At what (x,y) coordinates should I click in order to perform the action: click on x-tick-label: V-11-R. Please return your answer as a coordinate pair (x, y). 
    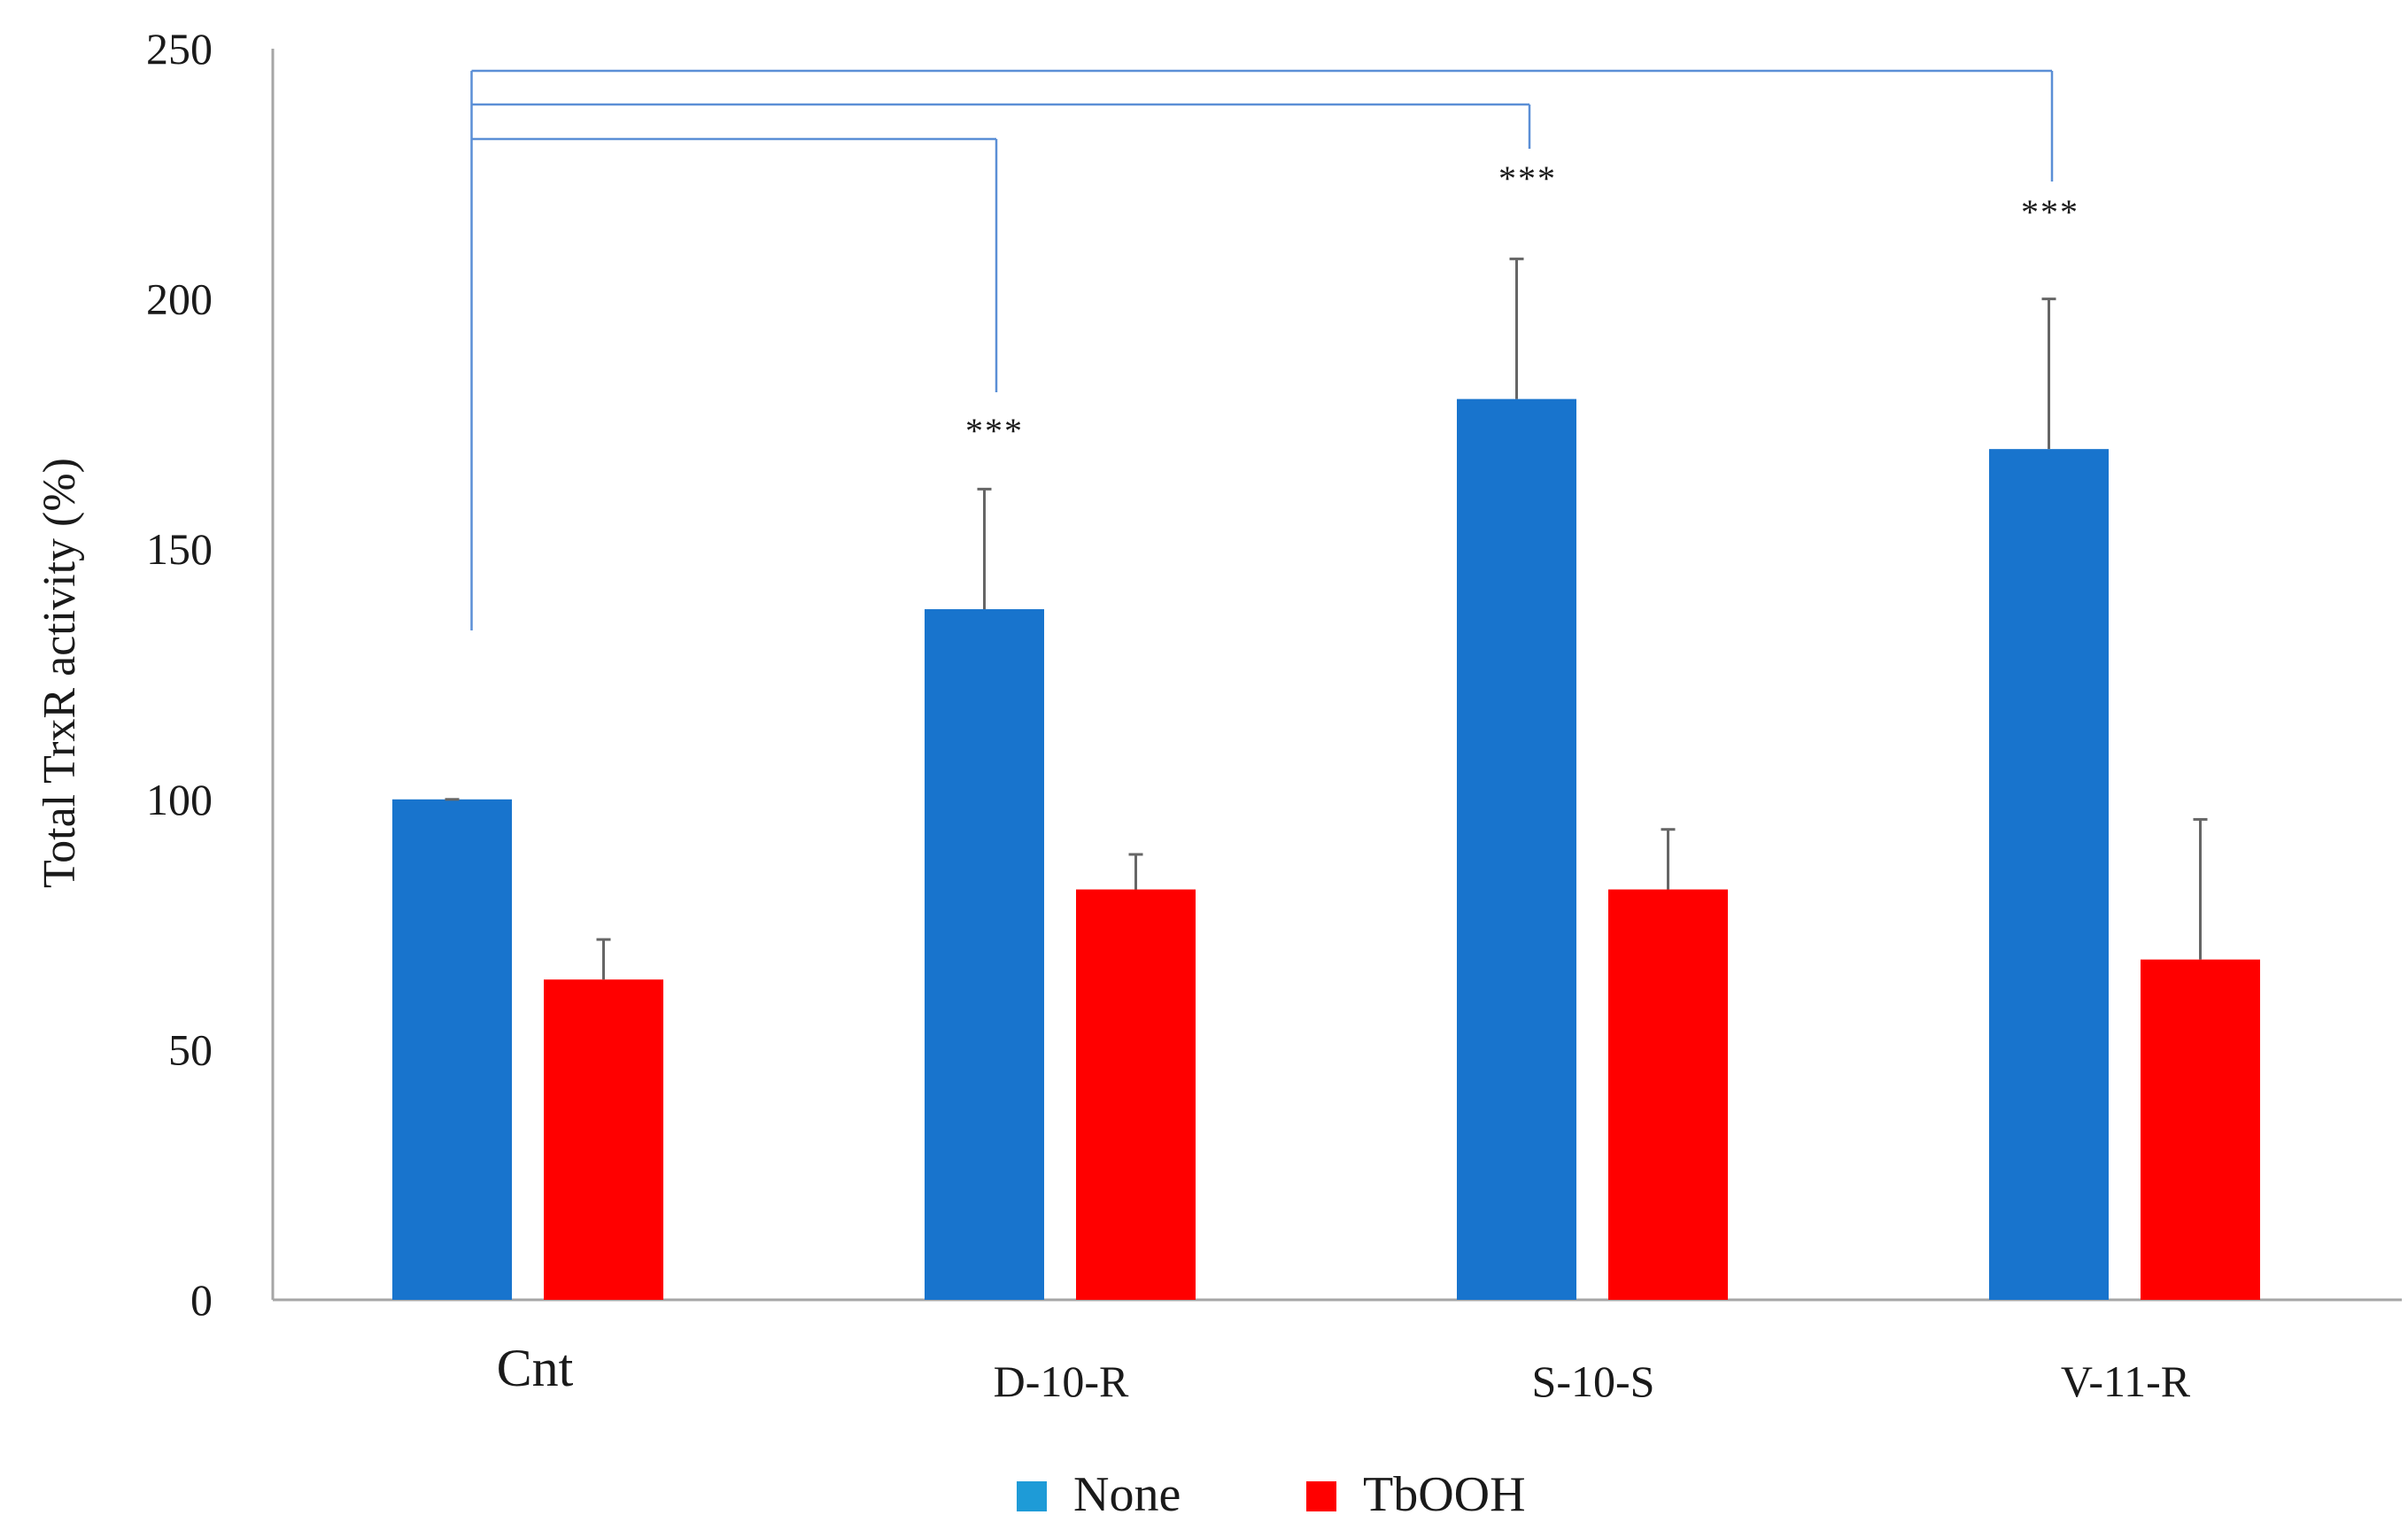
    Looking at the image, I should click on (2126, 1381).